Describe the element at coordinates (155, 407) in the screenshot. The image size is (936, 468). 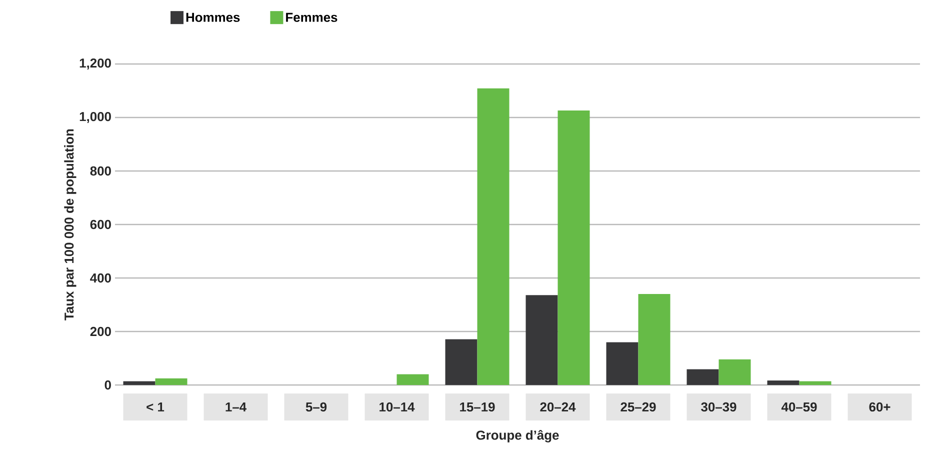
I see `x-tick-label: < 1` at that location.